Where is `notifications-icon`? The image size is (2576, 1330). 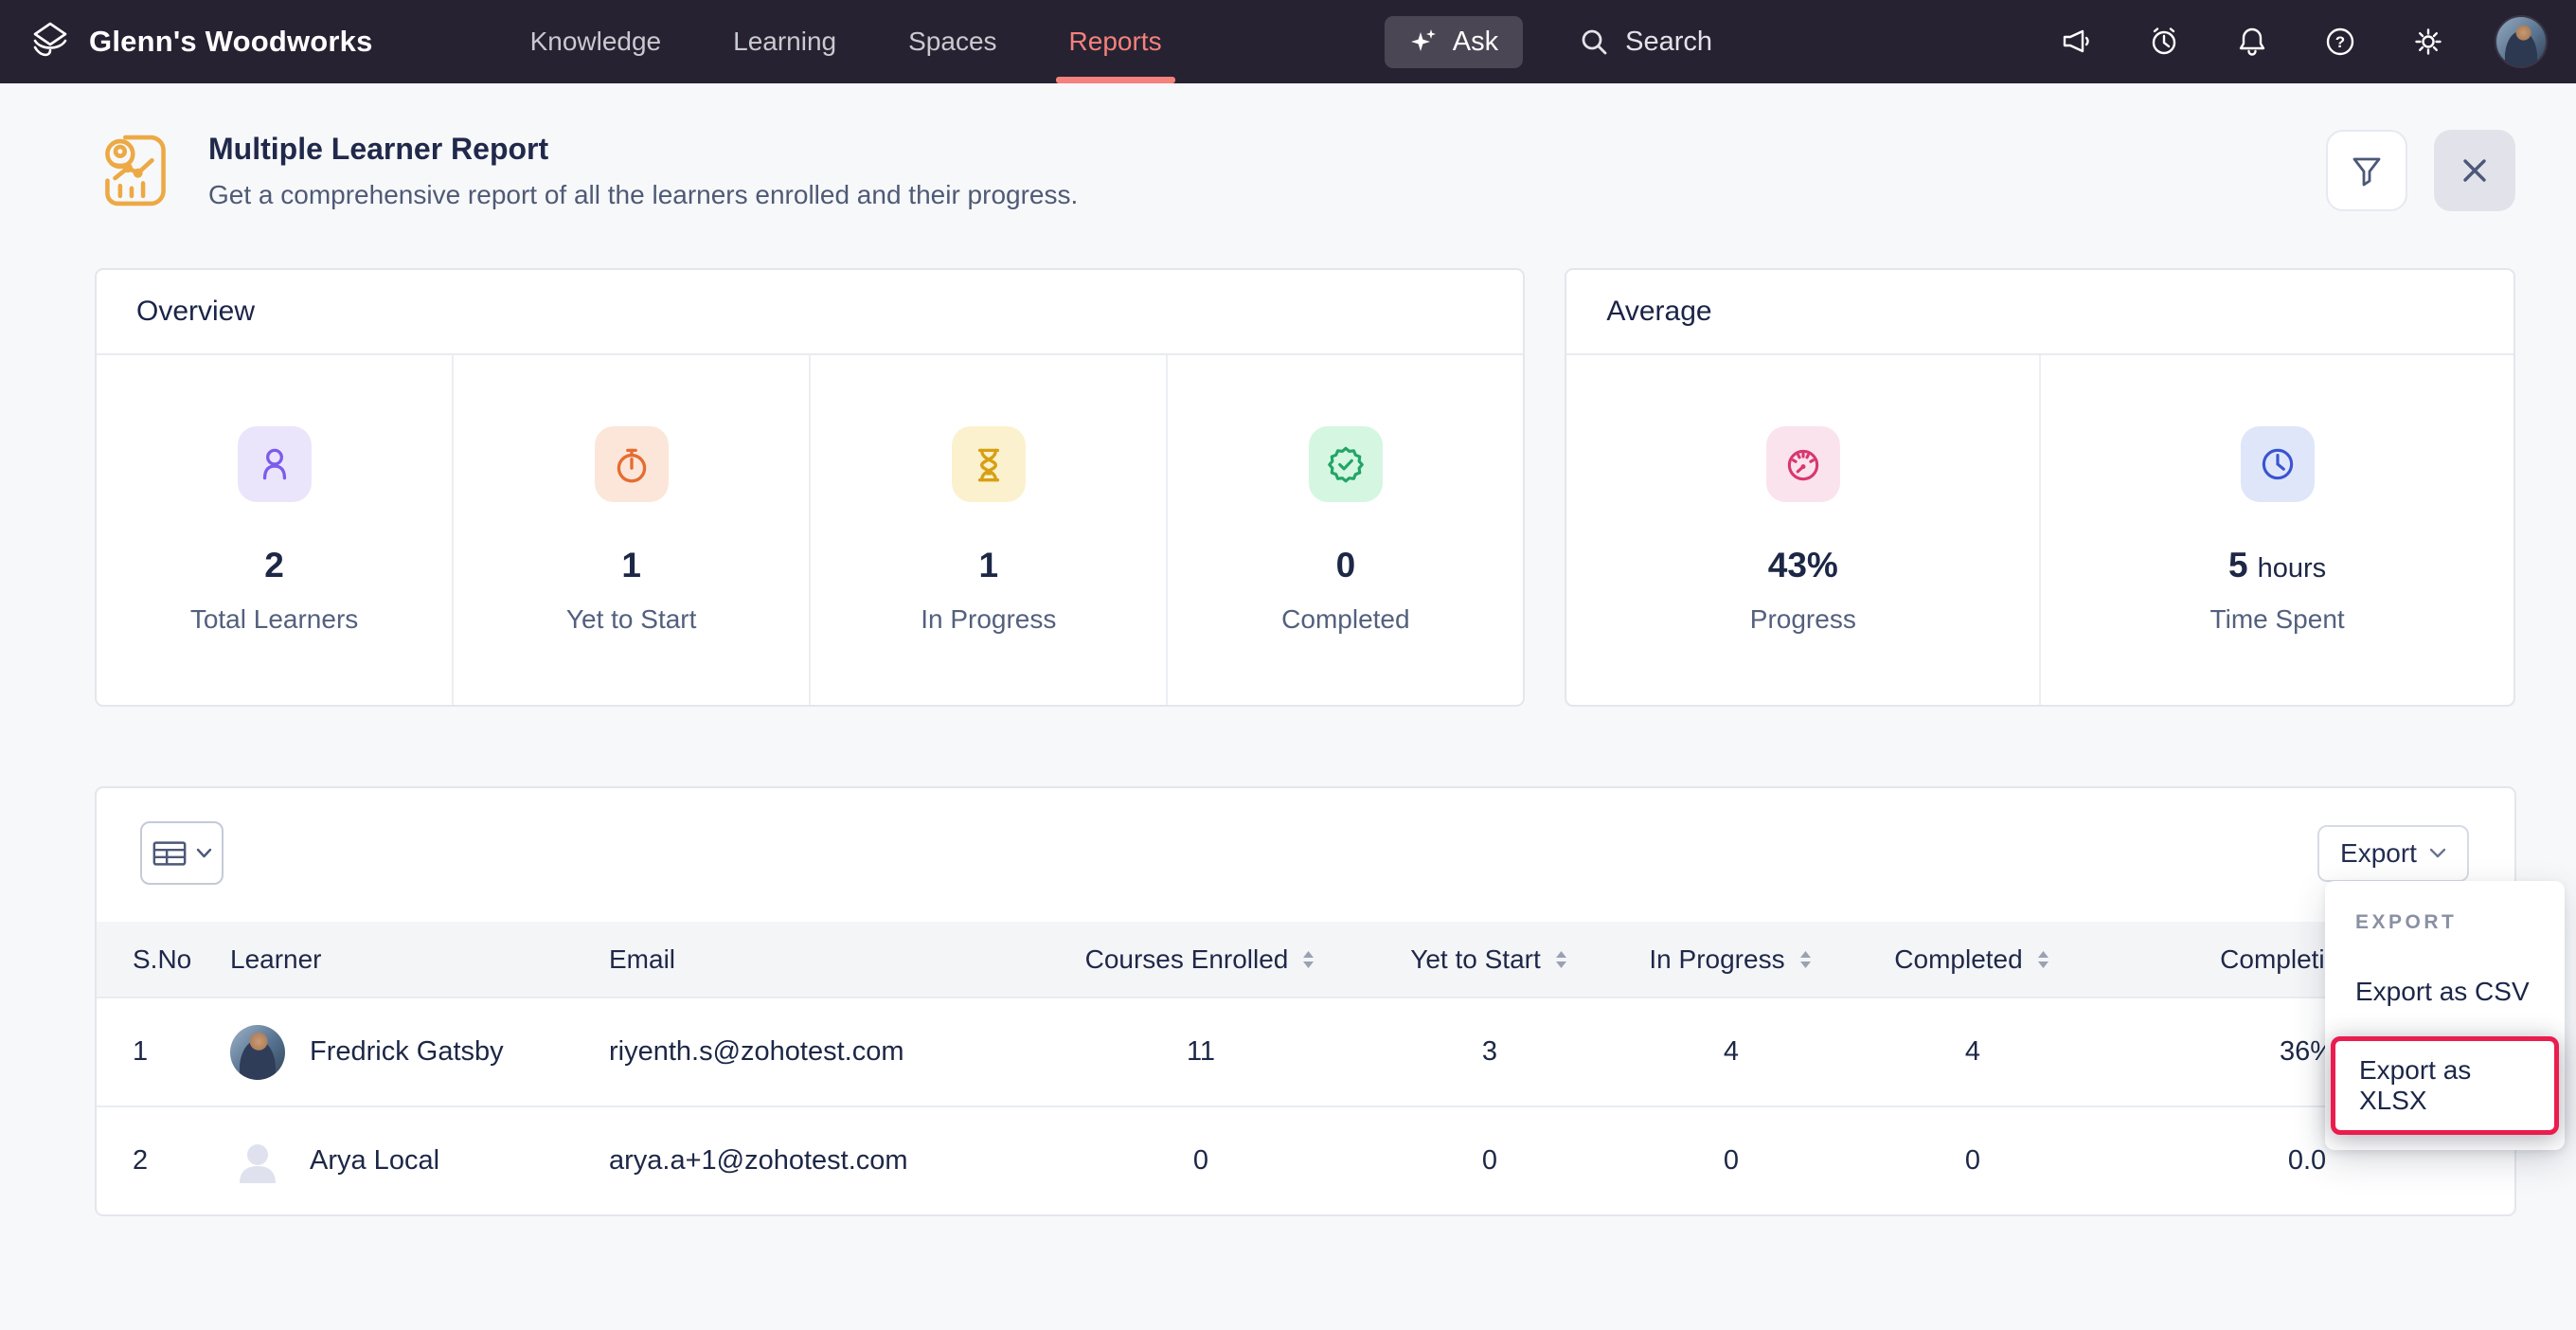
notifications-icon is located at coordinates (2252, 42).